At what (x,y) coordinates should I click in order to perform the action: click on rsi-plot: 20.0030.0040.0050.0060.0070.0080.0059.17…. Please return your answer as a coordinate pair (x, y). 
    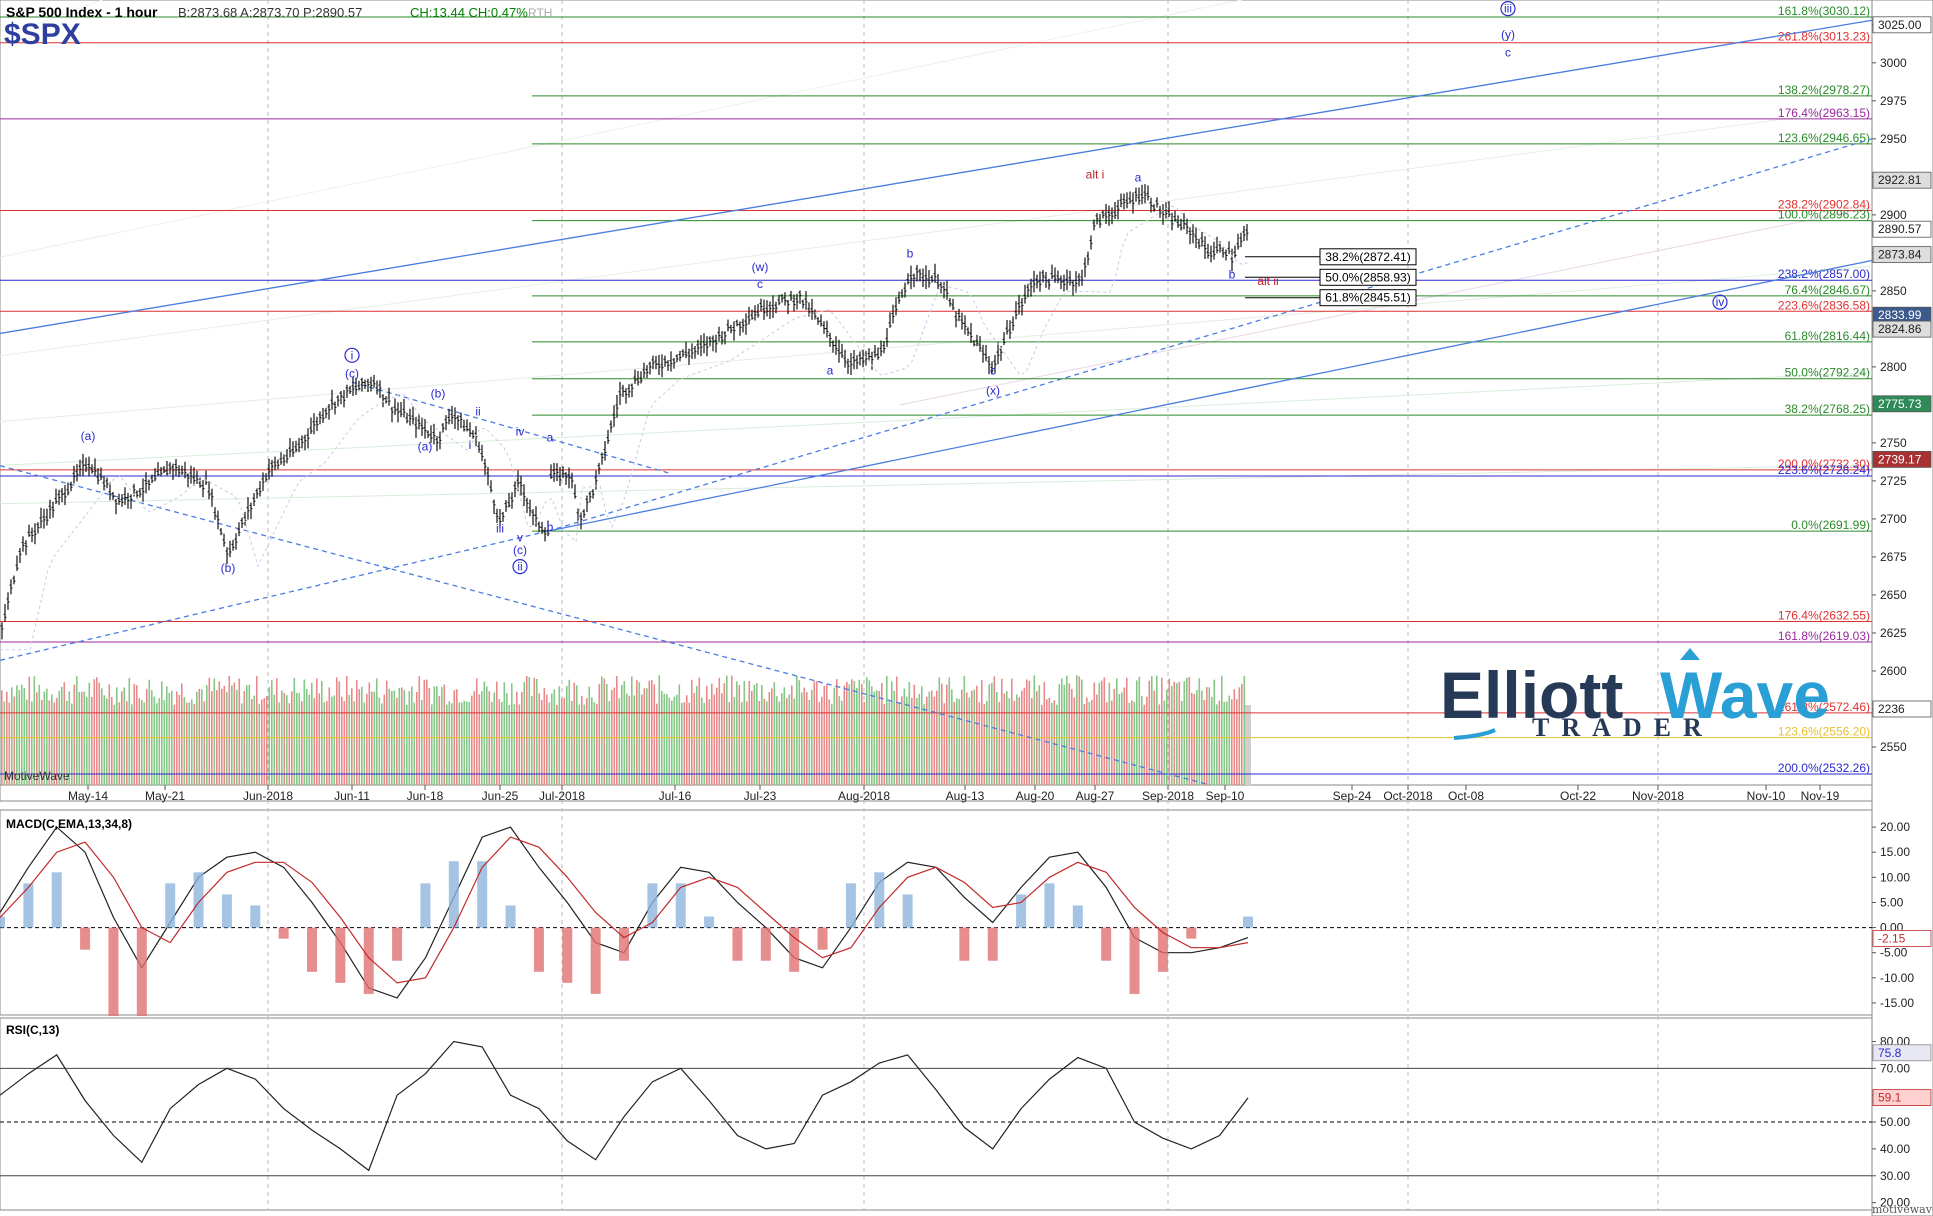
    Looking at the image, I should click on (966, 1122).